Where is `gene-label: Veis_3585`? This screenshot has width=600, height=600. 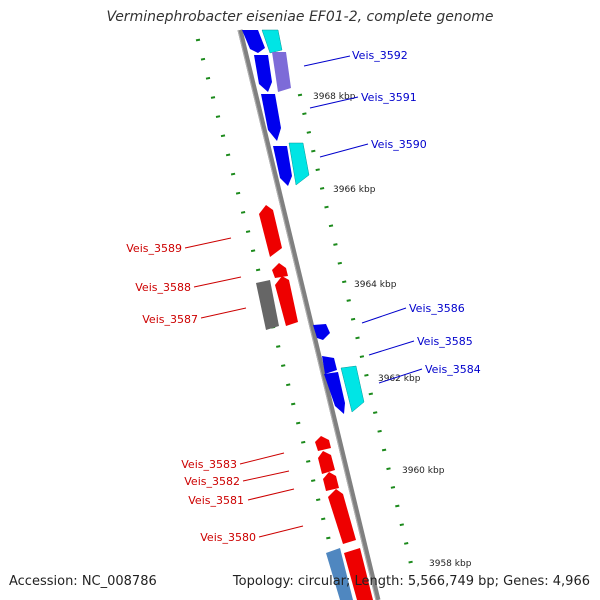 gene-label: Veis_3585 is located at coordinates (445, 341).